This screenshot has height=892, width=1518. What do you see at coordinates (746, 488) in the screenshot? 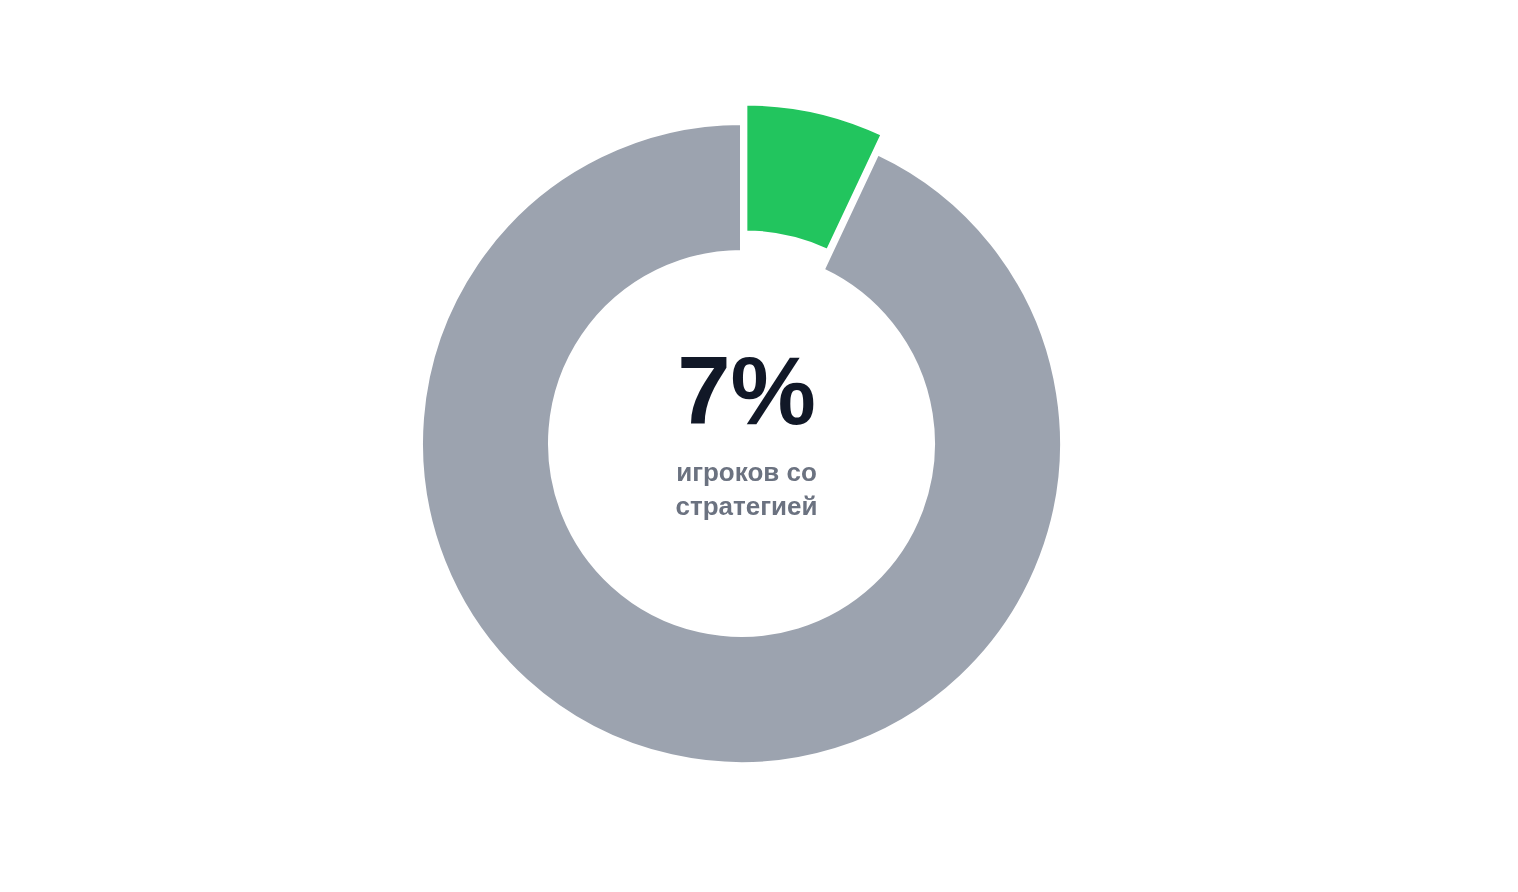
I see `text: игроков со стратегией` at bounding box center [746, 488].